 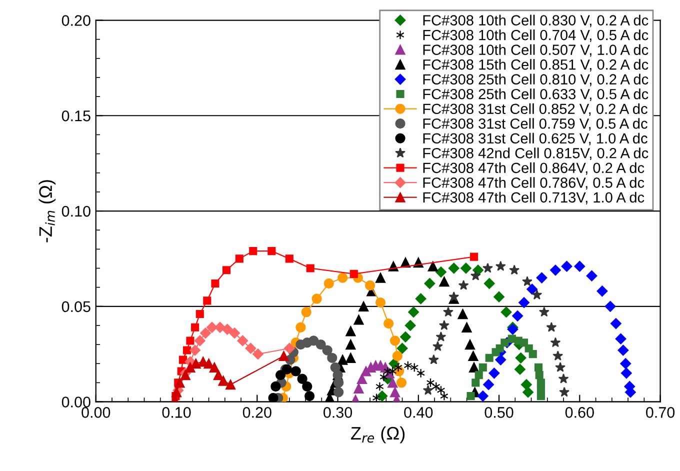 What do you see at coordinates (418, 412) in the screenshot?
I see `x-tick-label: 0.40` at bounding box center [418, 412].